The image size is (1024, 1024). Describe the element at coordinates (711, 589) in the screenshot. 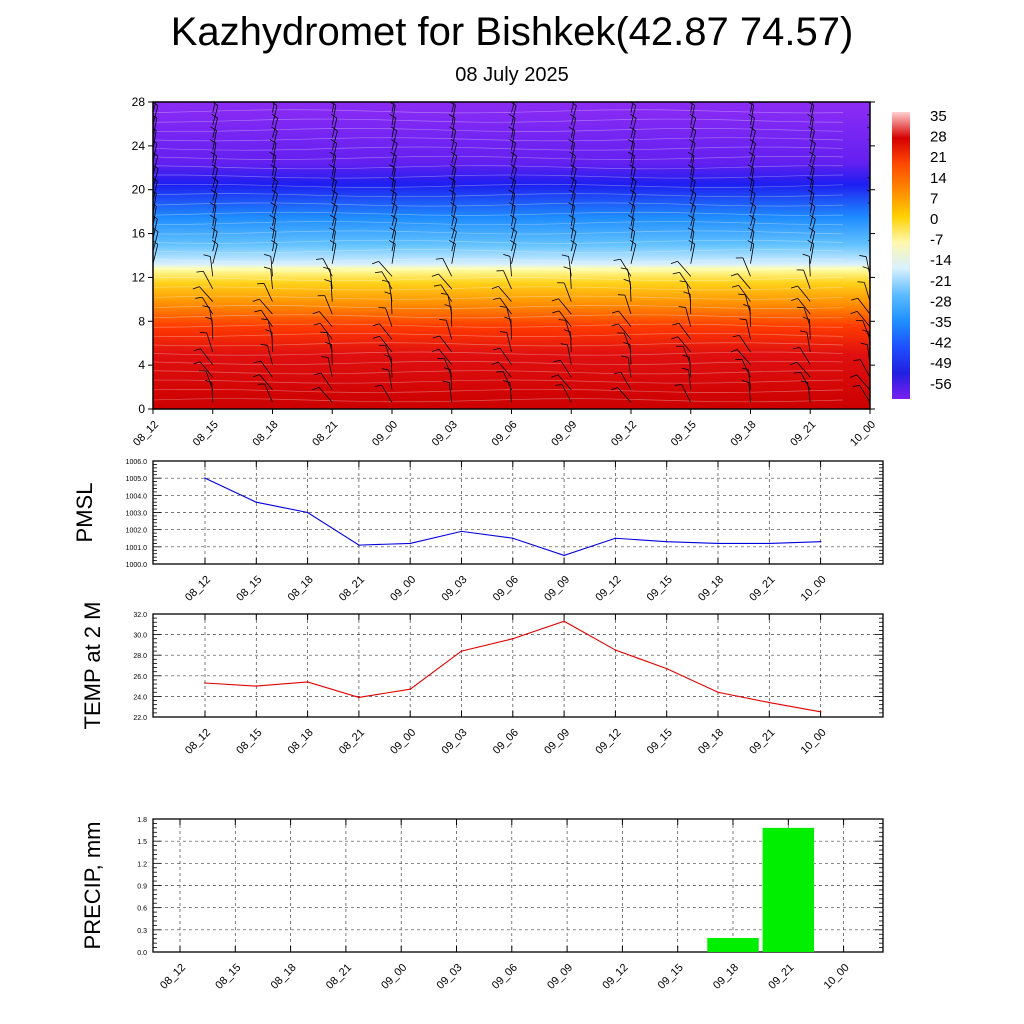

I see `x-tick-label: 09_18` at that location.